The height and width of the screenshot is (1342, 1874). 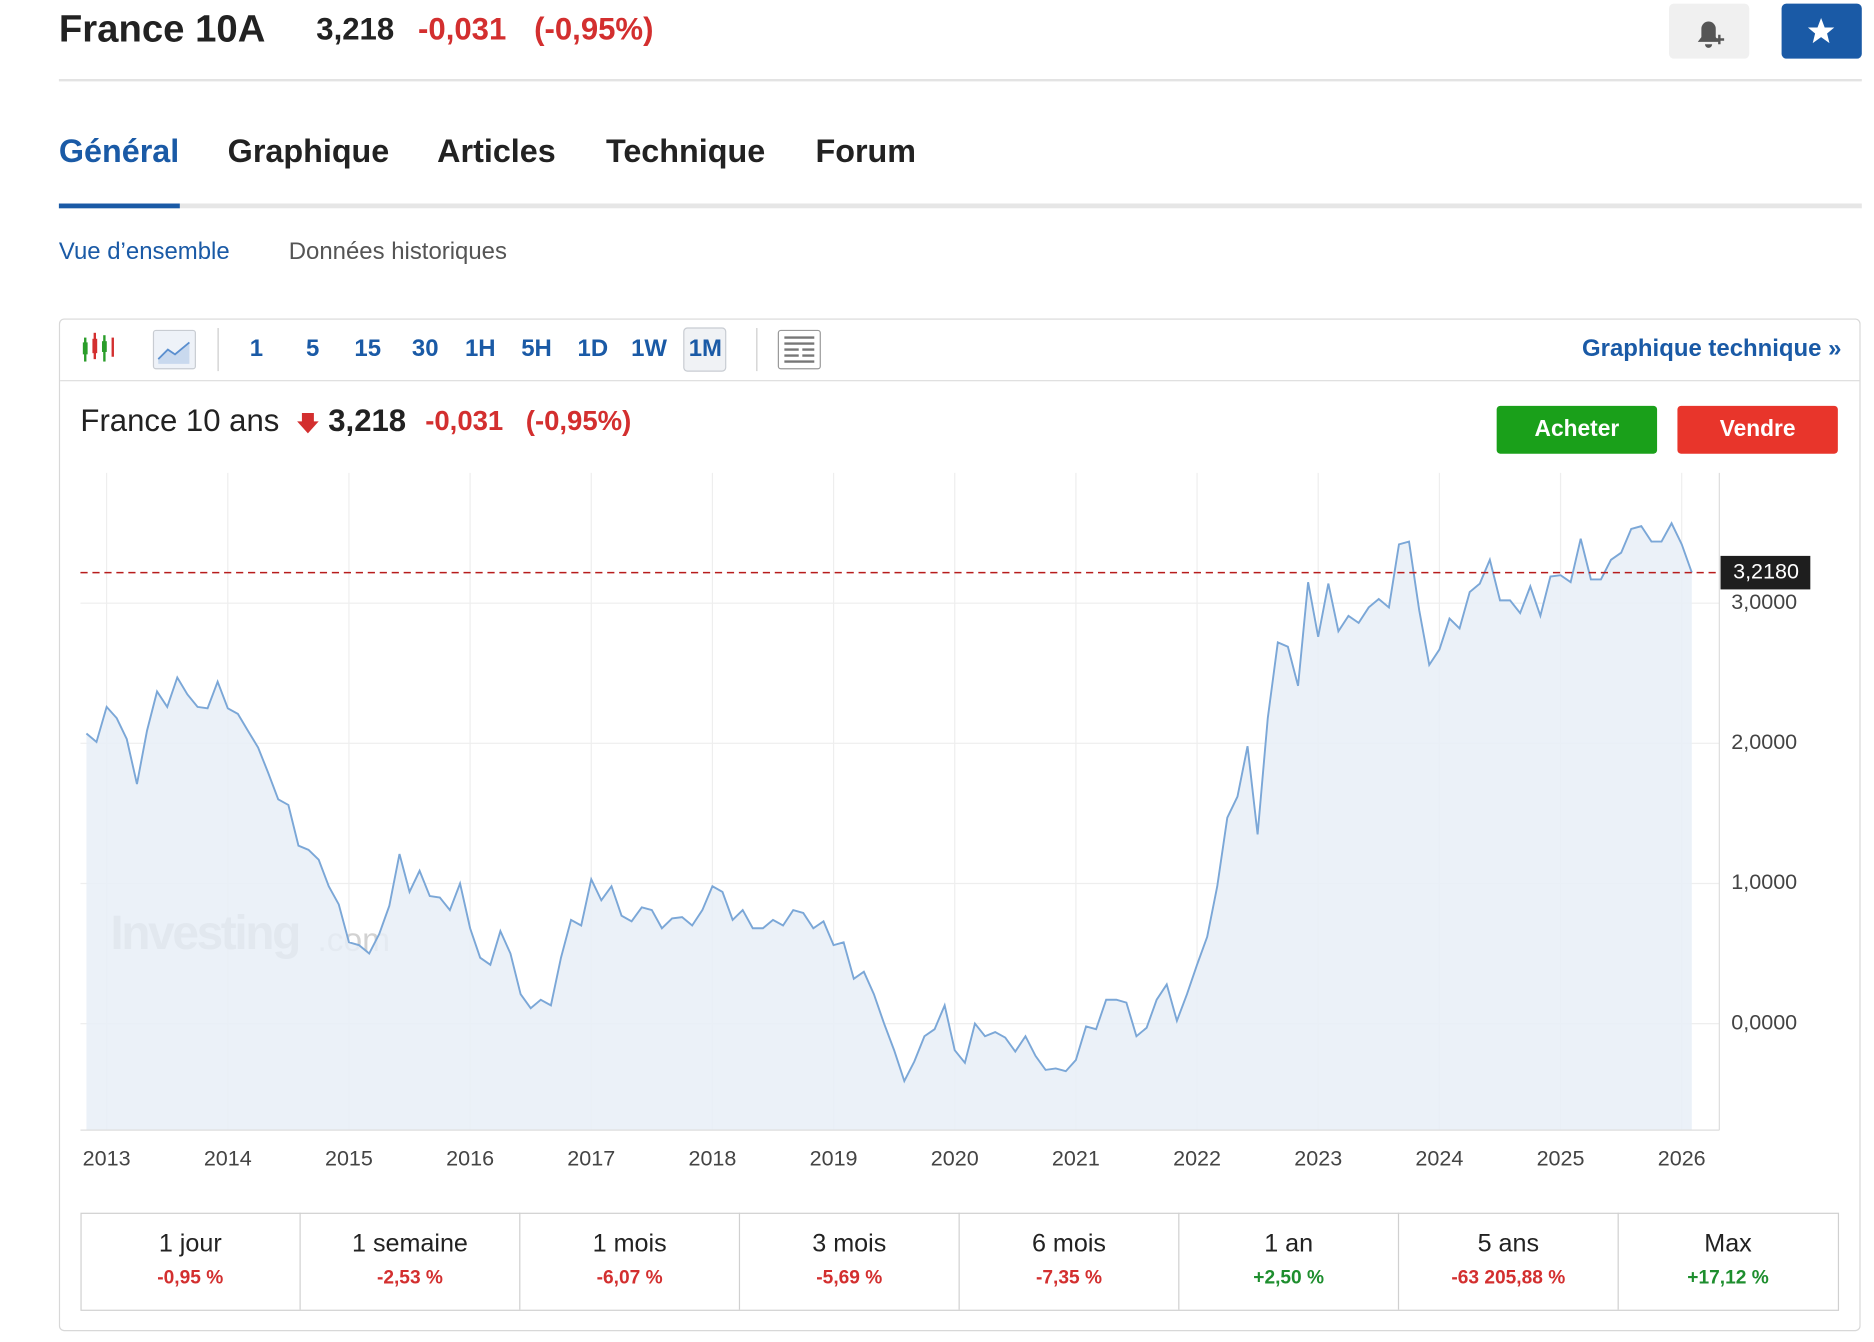 I want to click on perf-period: 5 ans, so click(x=1508, y=1244).